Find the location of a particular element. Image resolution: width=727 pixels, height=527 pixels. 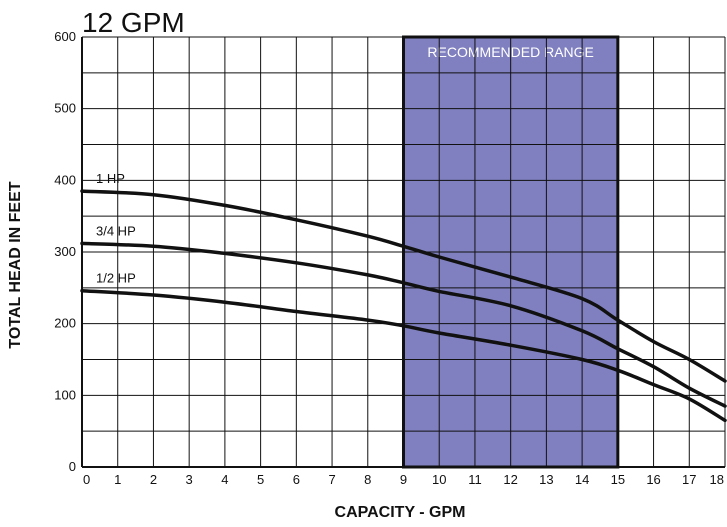

y-axis-label: TOTAL HEAD IN FEET is located at coordinates (15, 264).